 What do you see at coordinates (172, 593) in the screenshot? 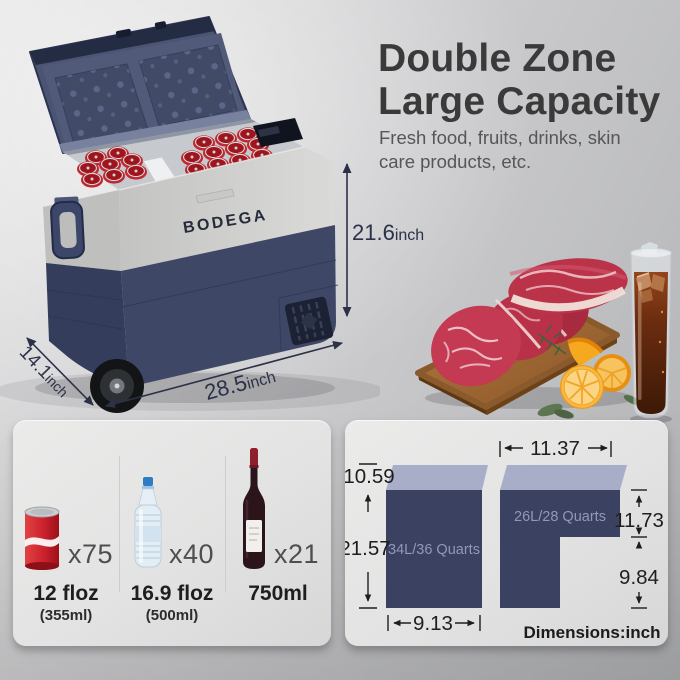
I see `water-size: 16.9 floz` at bounding box center [172, 593].